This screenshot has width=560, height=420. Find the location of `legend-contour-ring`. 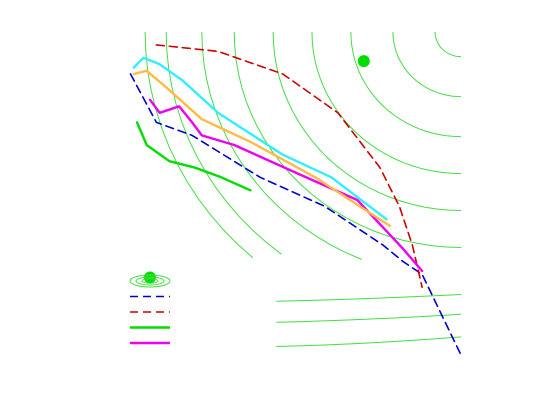

legend-contour-ring is located at coordinates (150, 281).